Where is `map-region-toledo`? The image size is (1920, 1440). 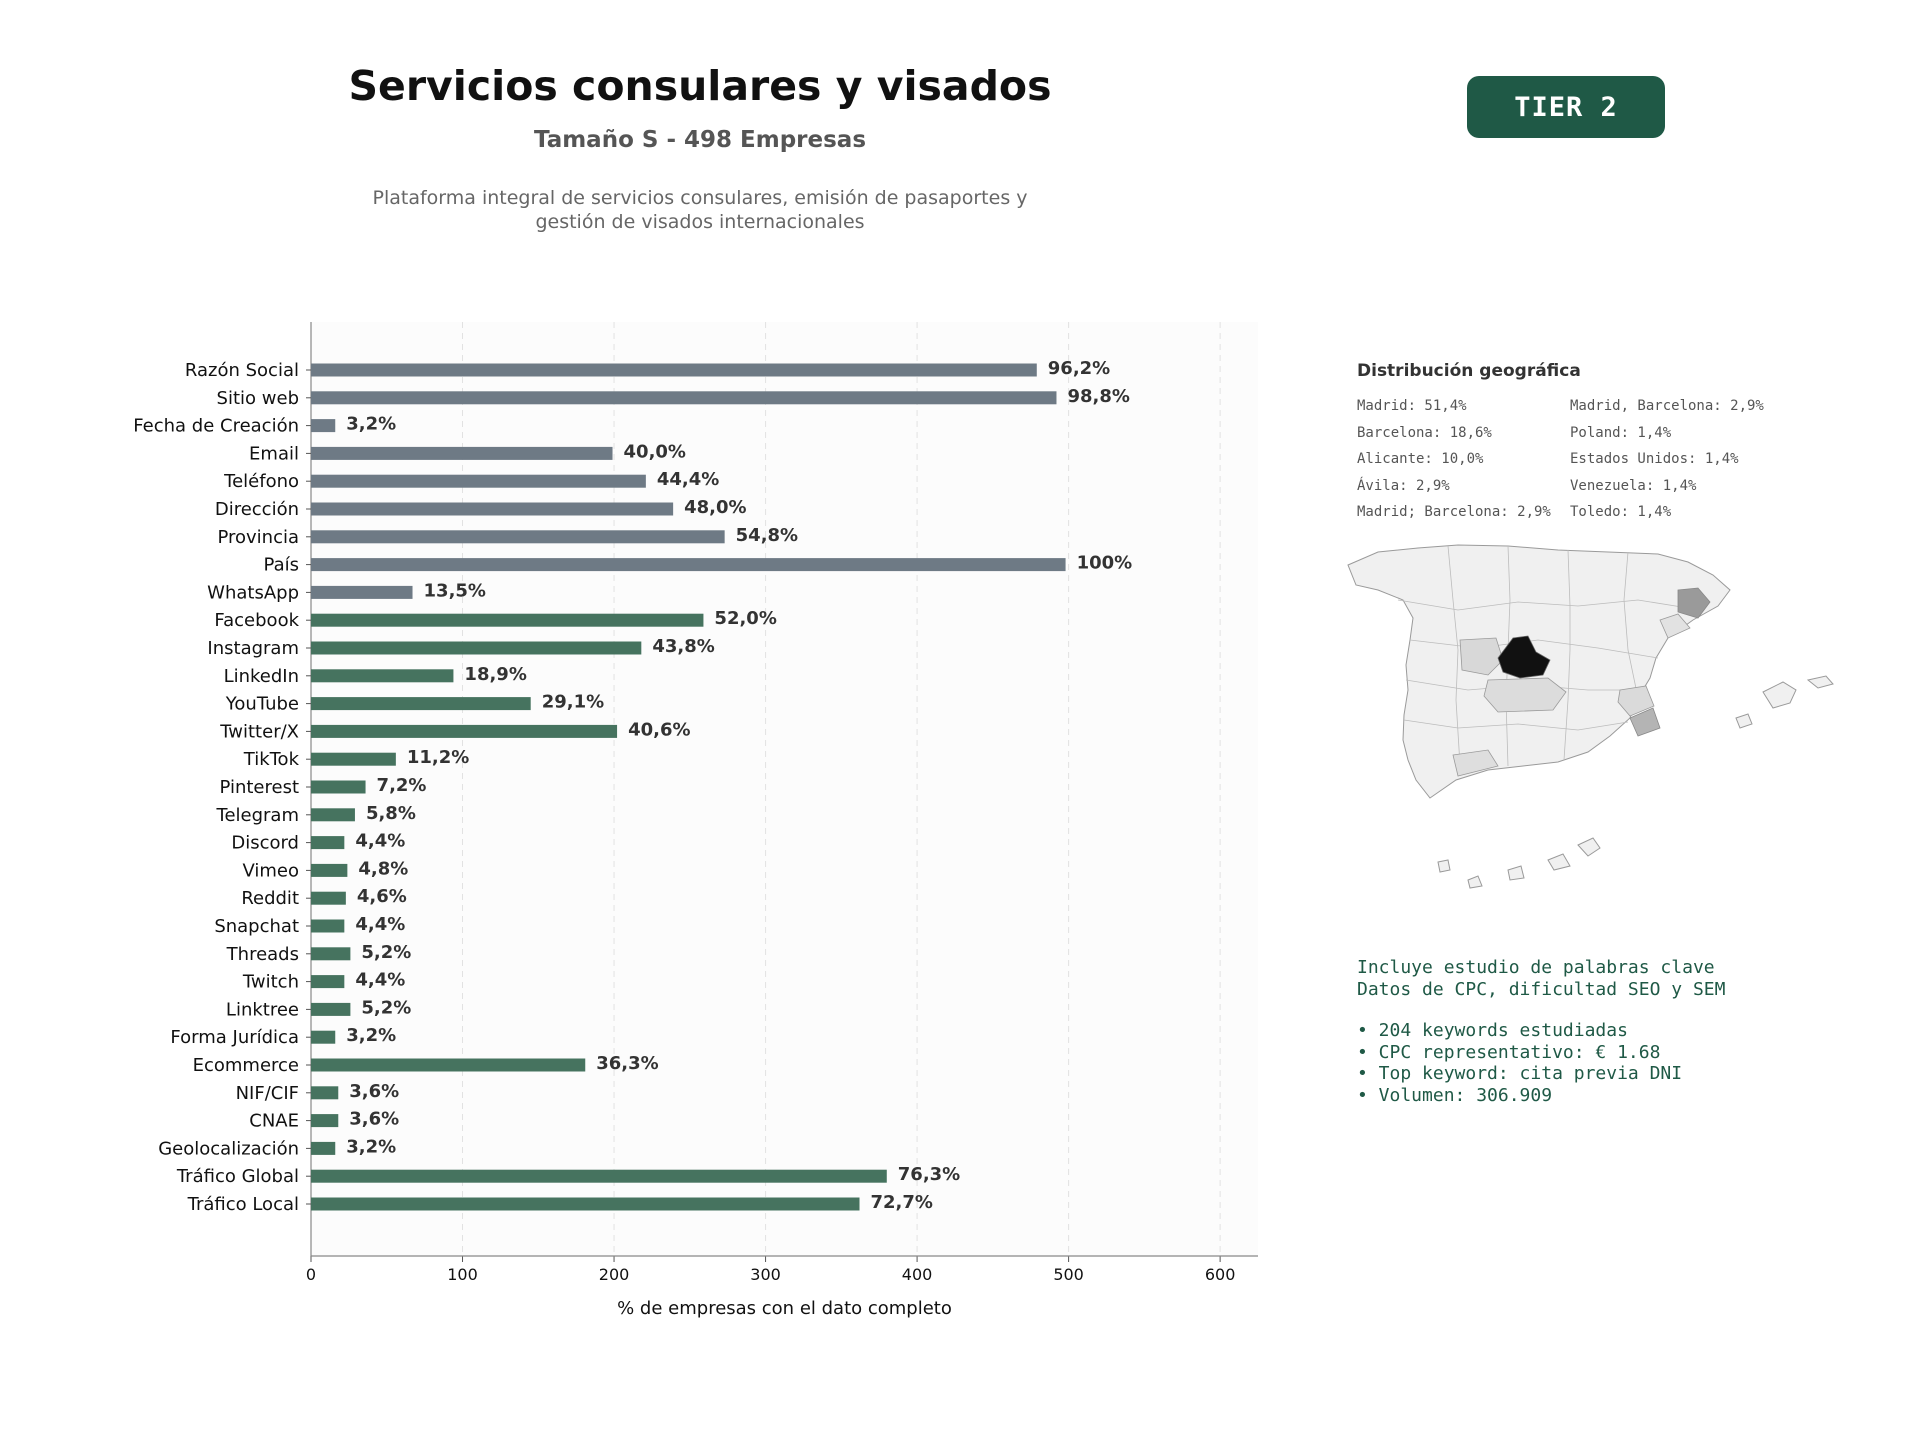 map-region-toledo is located at coordinates (1525, 695).